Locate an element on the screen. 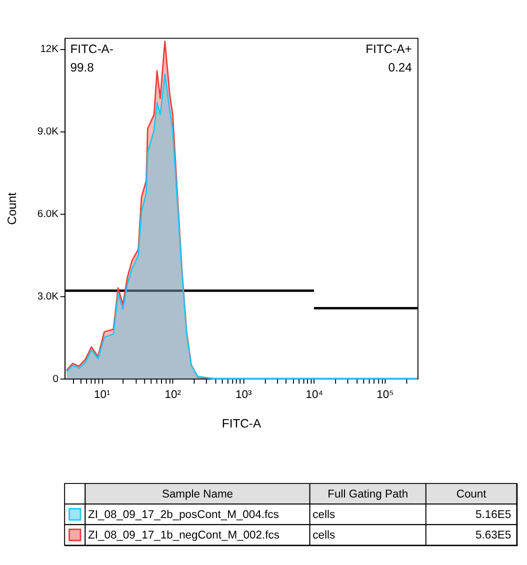  text: 5.16E5 is located at coordinates (494, 515).